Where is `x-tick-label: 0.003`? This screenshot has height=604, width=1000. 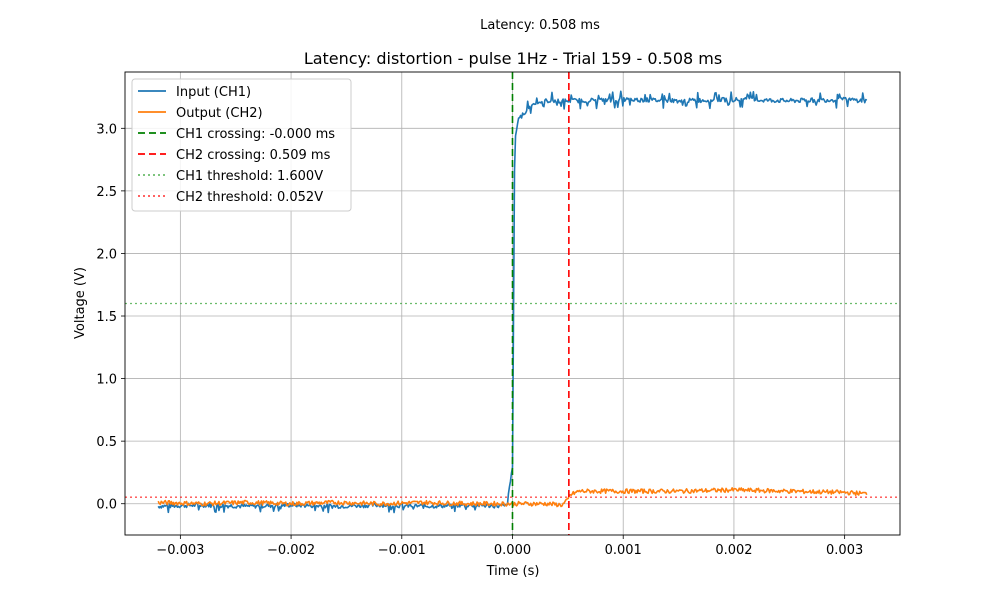
x-tick-label: 0.003 is located at coordinates (844, 550).